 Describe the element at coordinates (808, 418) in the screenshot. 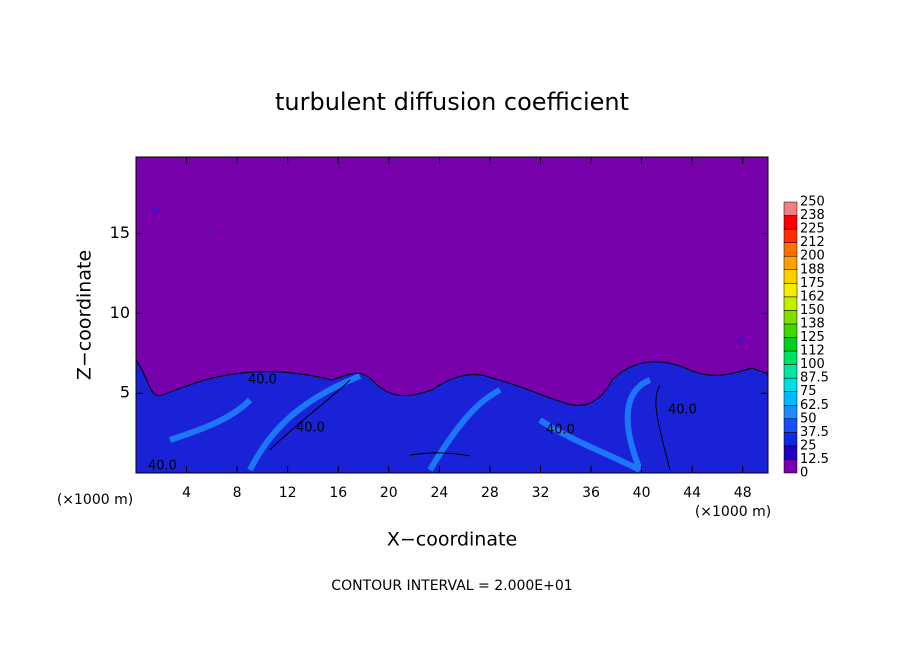

I see `colorbar-label: 50` at that location.